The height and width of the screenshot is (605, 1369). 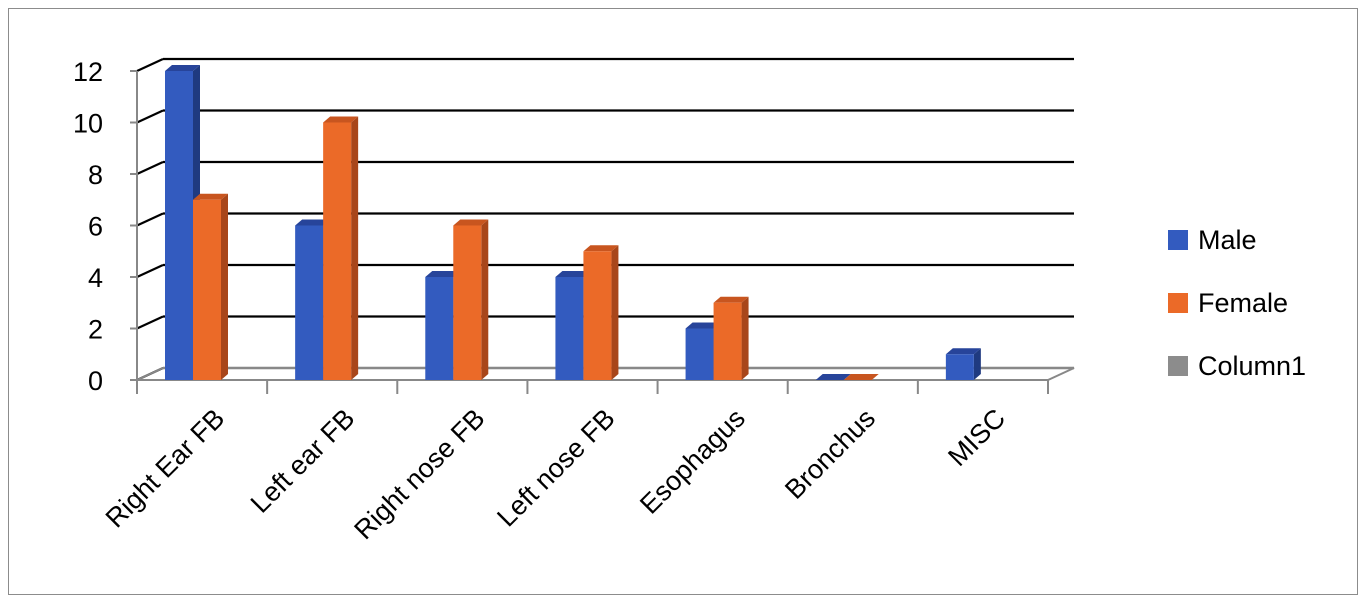 What do you see at coordinates (88, 72) in the screenshot?
I see `y-tick-label: 12` at bounding box center [88, 72].